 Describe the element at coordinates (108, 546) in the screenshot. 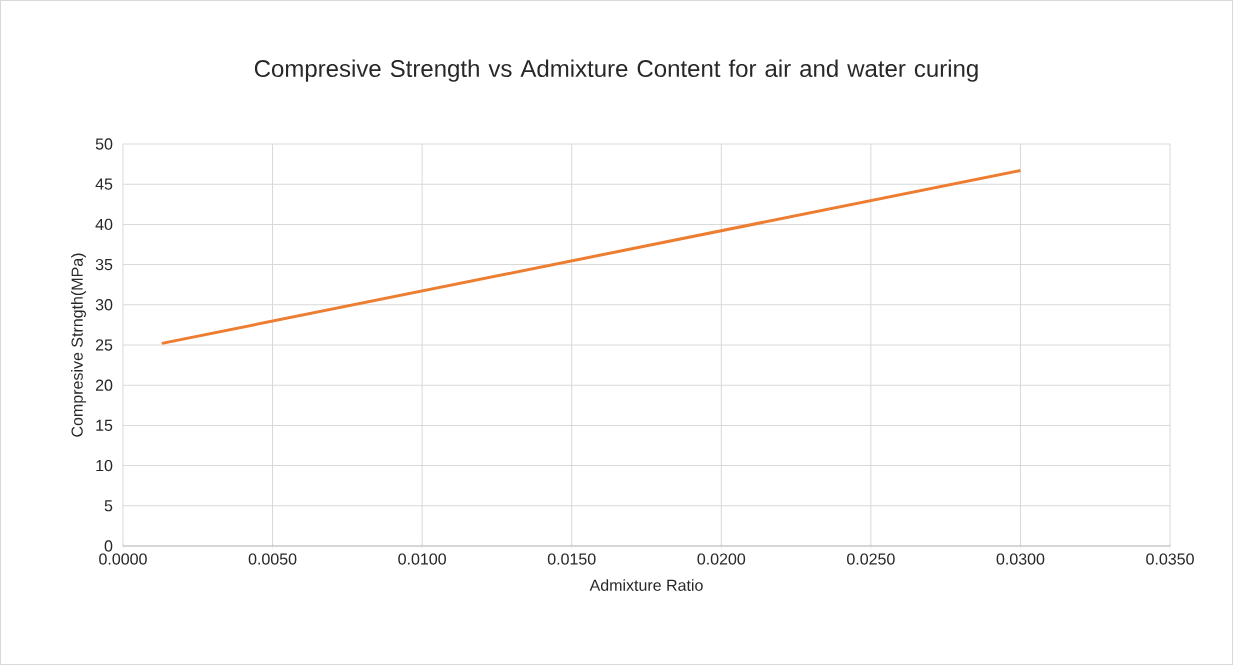

I see `y-tick-label: 0` at that location.